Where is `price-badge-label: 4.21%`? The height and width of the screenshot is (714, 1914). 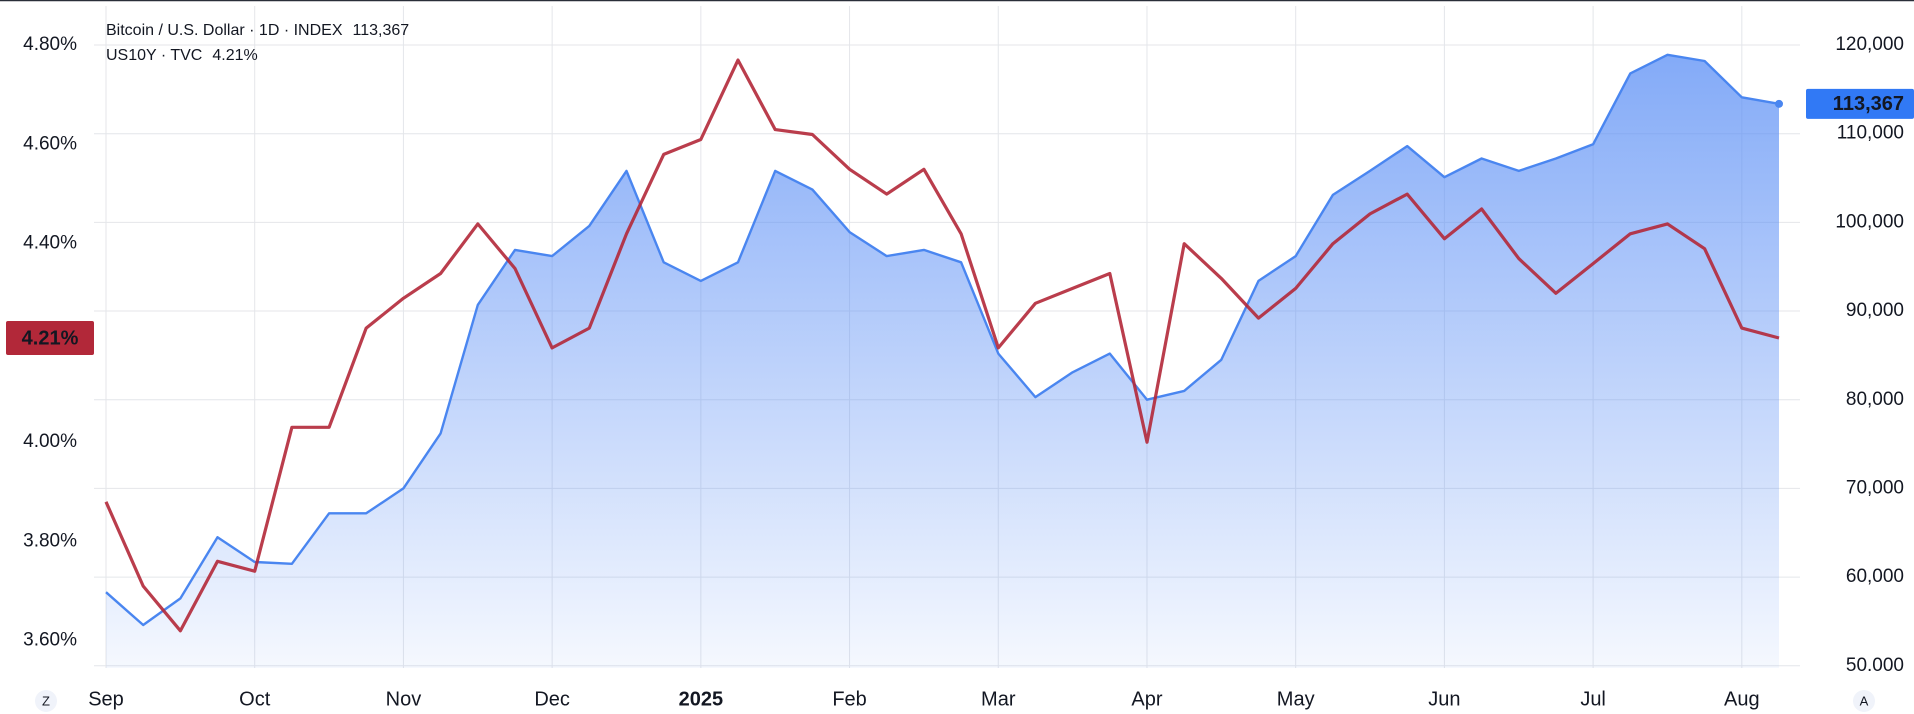 price-badge-label: 4.21% is located at coordinates (50, 338).